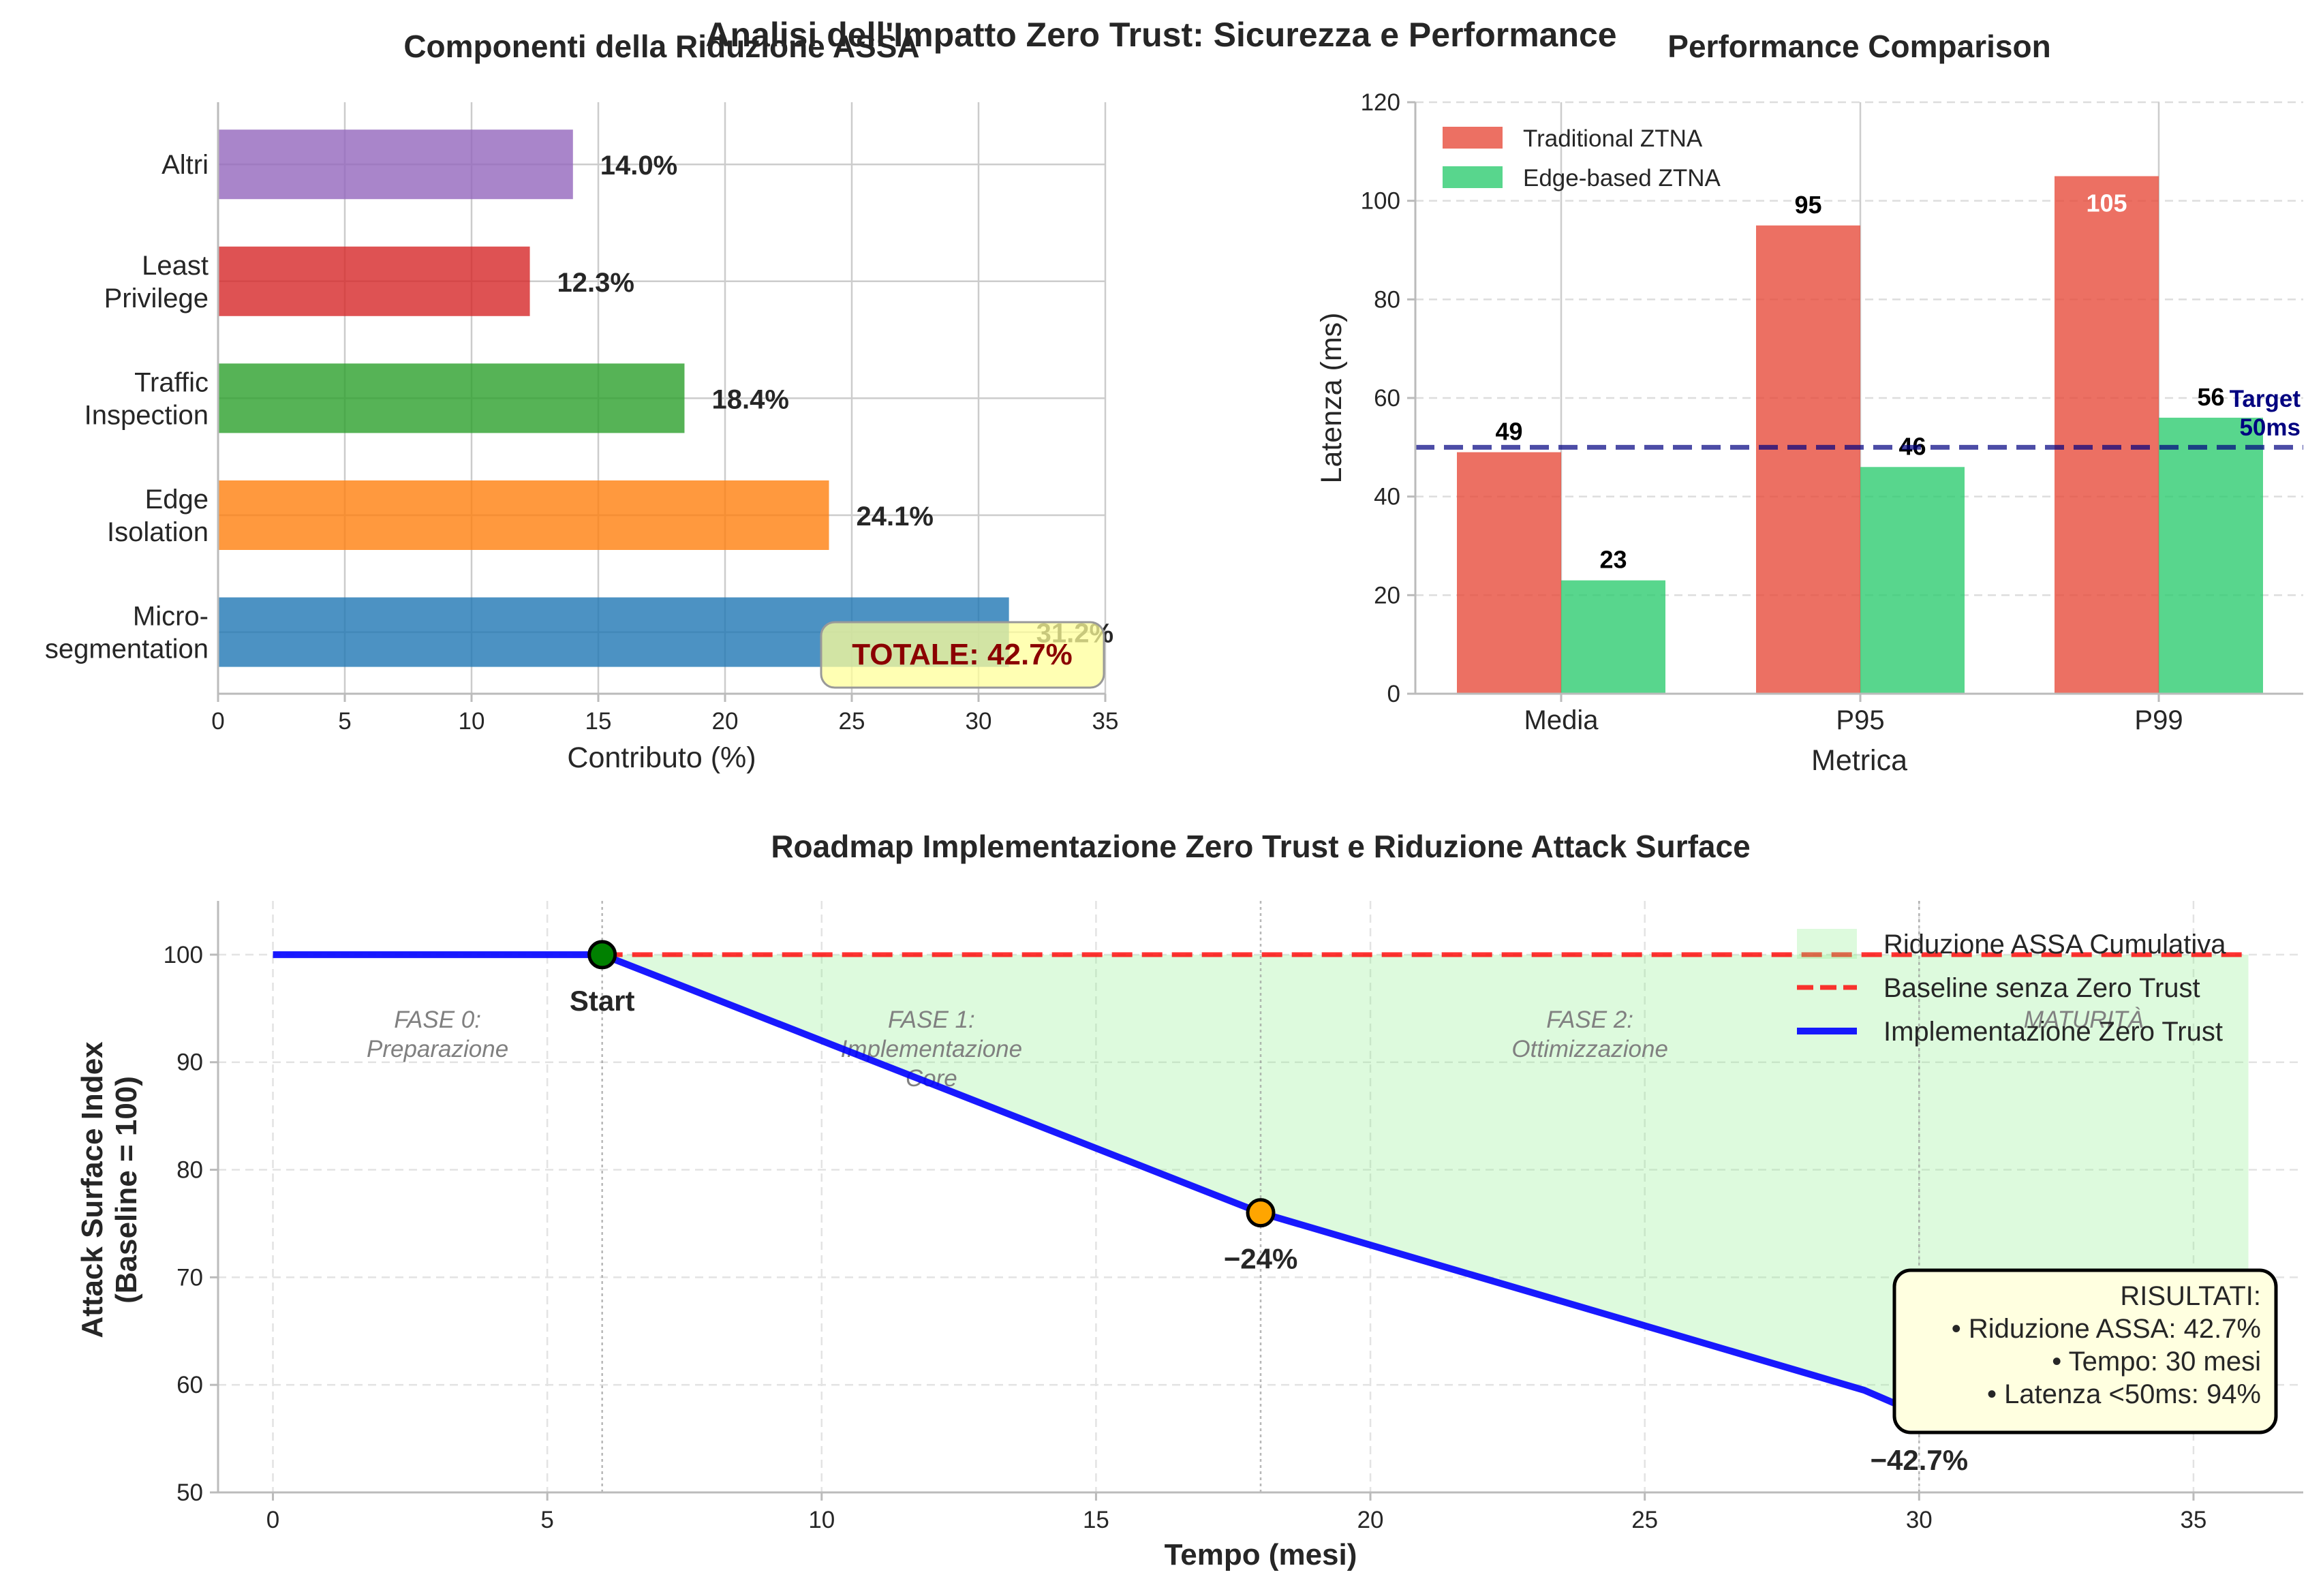  I want to click on legend-label: Implementazione Zero Trust, so click(2053, 1032).